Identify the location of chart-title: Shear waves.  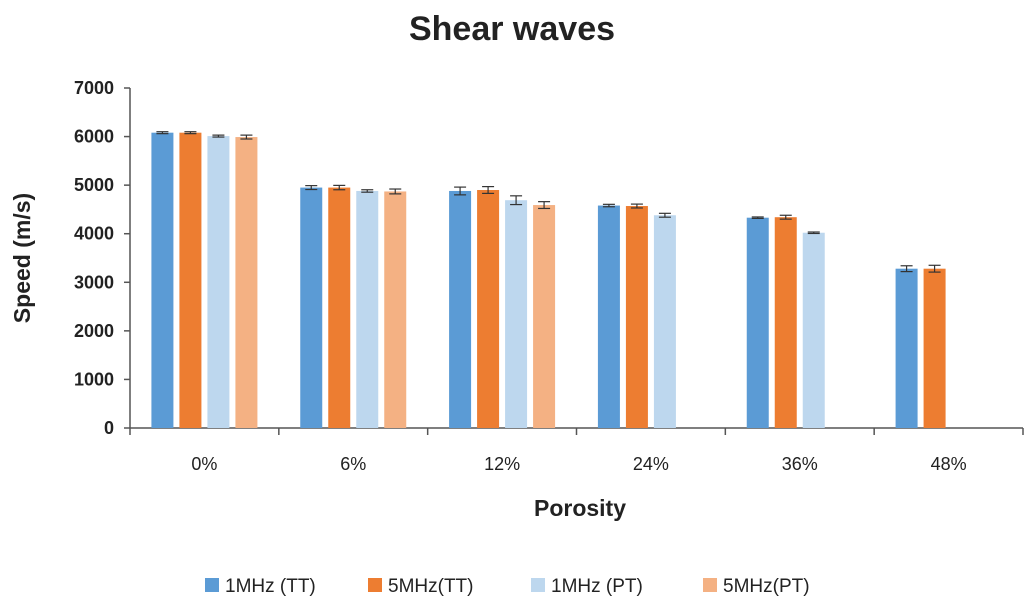
(512, 29).